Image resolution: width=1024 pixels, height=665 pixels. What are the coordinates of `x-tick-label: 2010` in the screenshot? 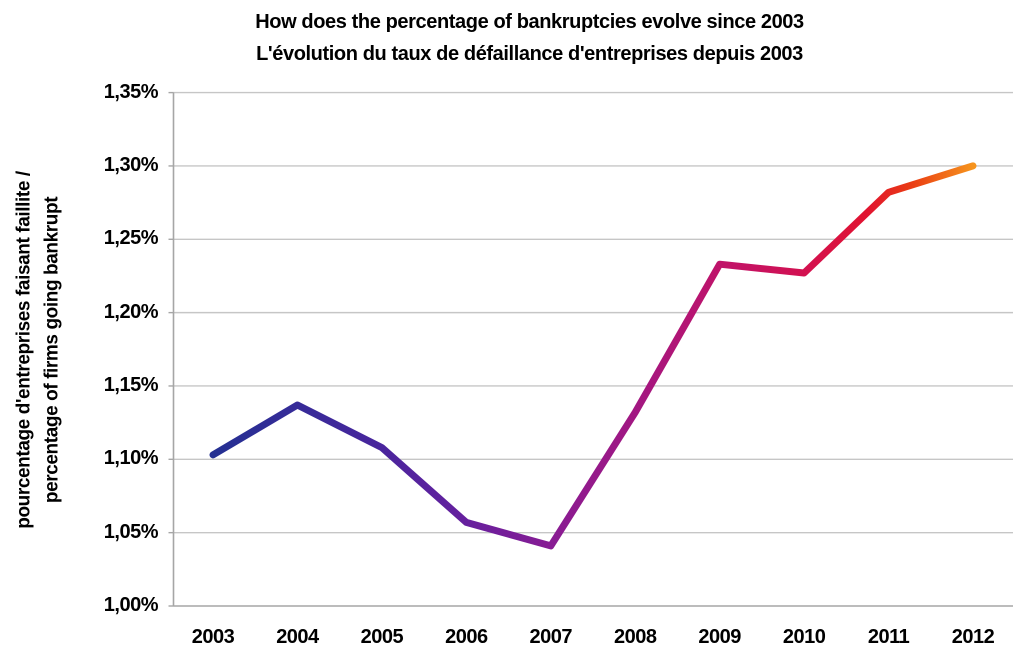 It's located at (804, 637).